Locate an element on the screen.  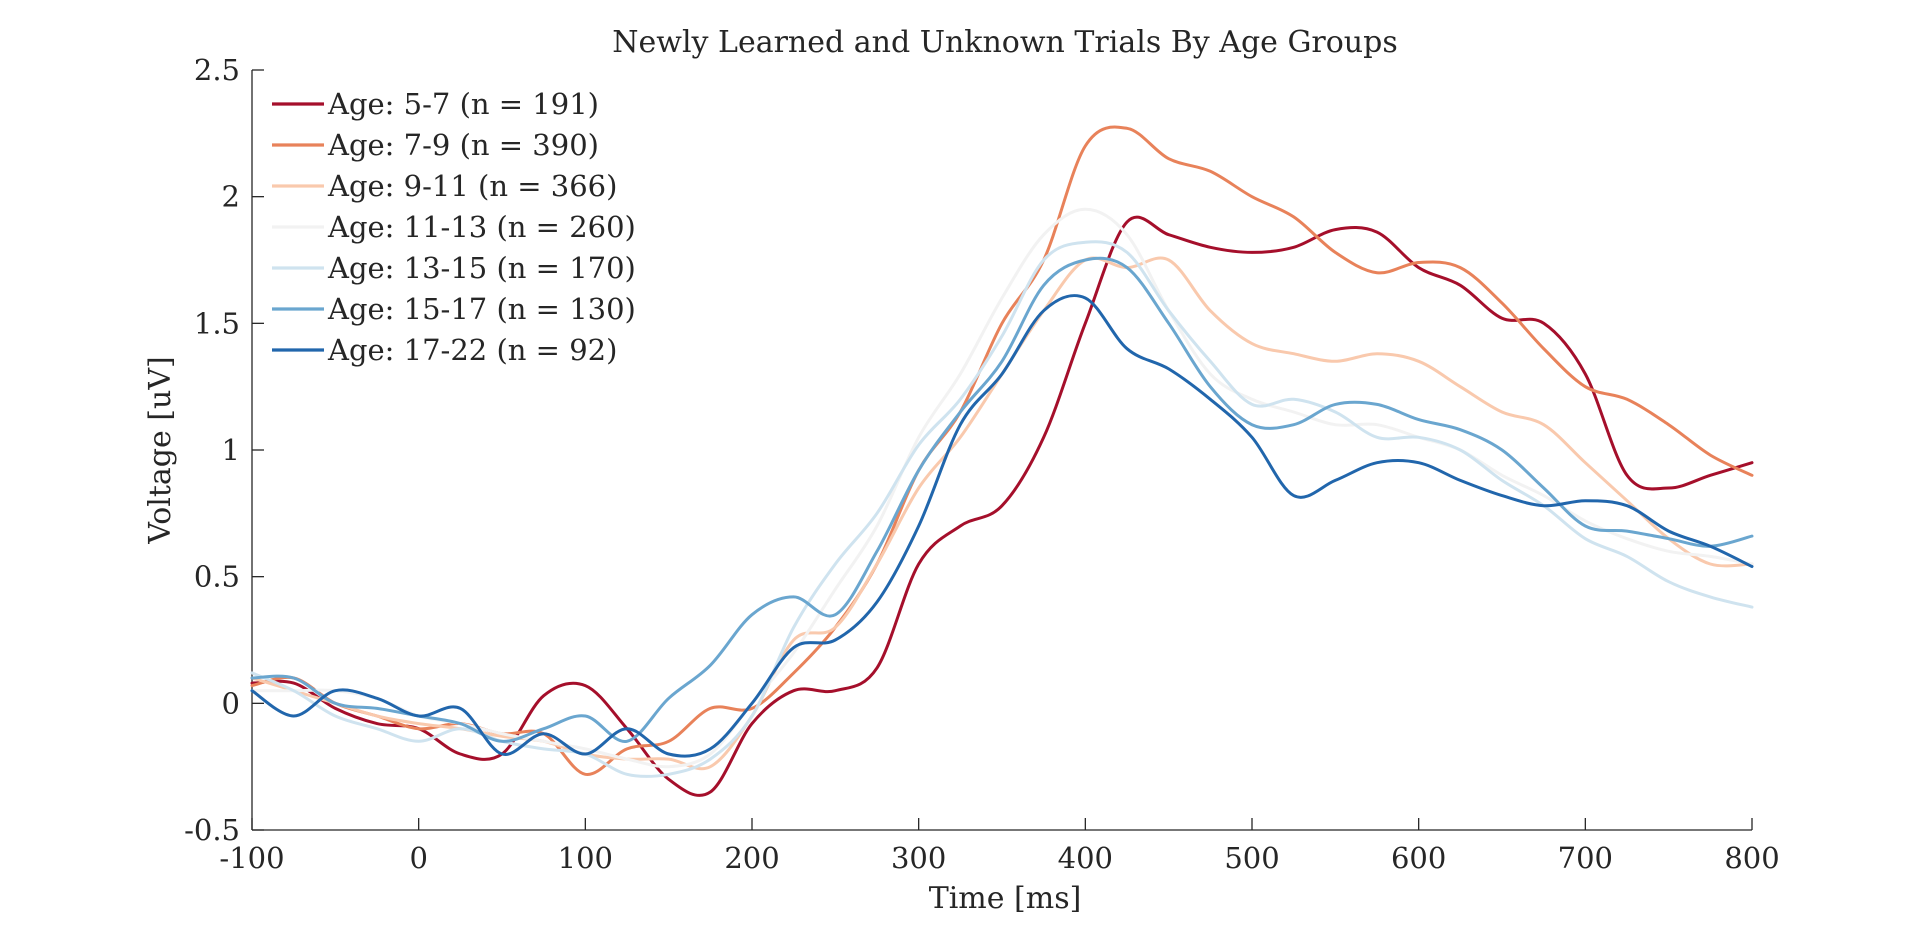
legend-label: Age: 7-9 (n = 390) is located at coordinates (463, 145).